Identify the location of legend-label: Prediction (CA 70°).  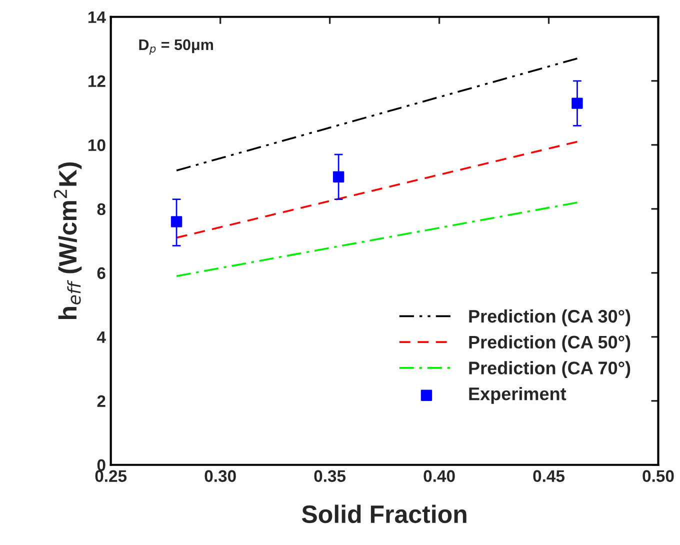
(549, 369).